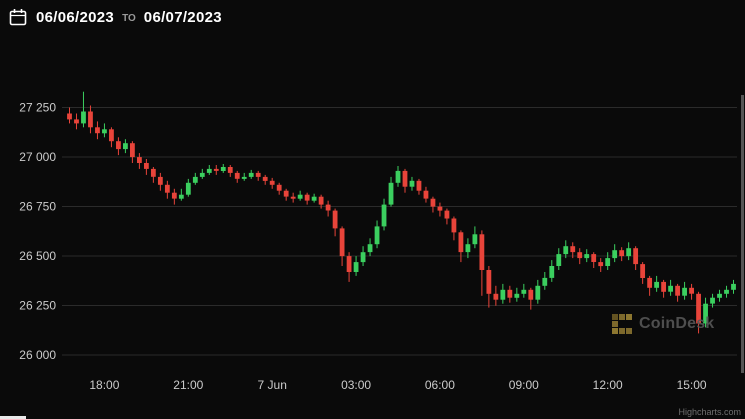 This screenshot has height=419, width=745. What do you see at coordinates (37, 108) in the screenshot?
I see `y-axis-label: 27 250` at bounding box center [37, 108].